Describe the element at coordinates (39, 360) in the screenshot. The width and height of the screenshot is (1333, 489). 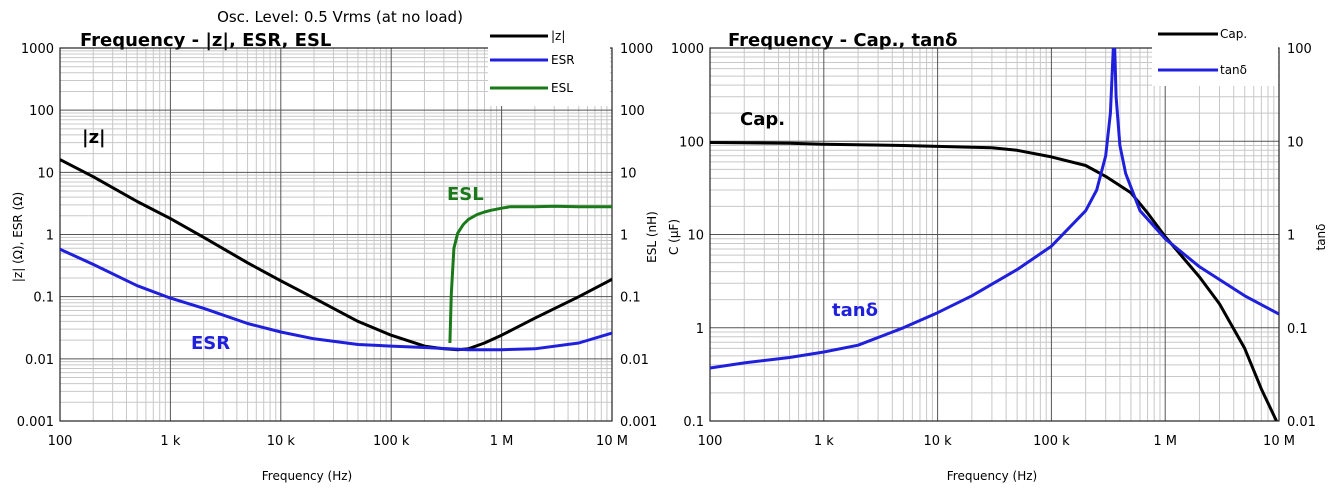
I see `chart1-ytick-label: 0.01` at that location.